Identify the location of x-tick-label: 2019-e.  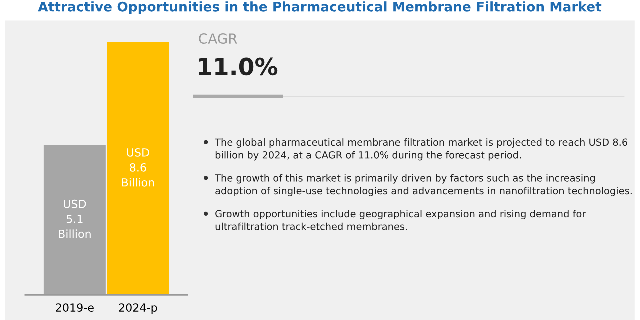
(75, 308).